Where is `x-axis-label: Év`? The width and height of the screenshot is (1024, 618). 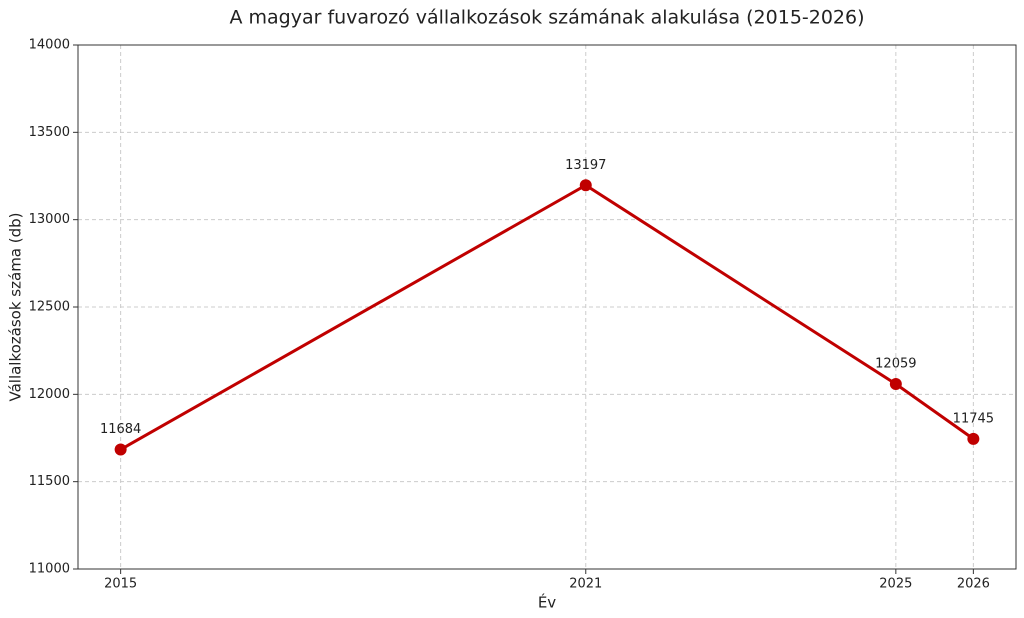
x-axis-label: Év is located at coordinates (547, 602).